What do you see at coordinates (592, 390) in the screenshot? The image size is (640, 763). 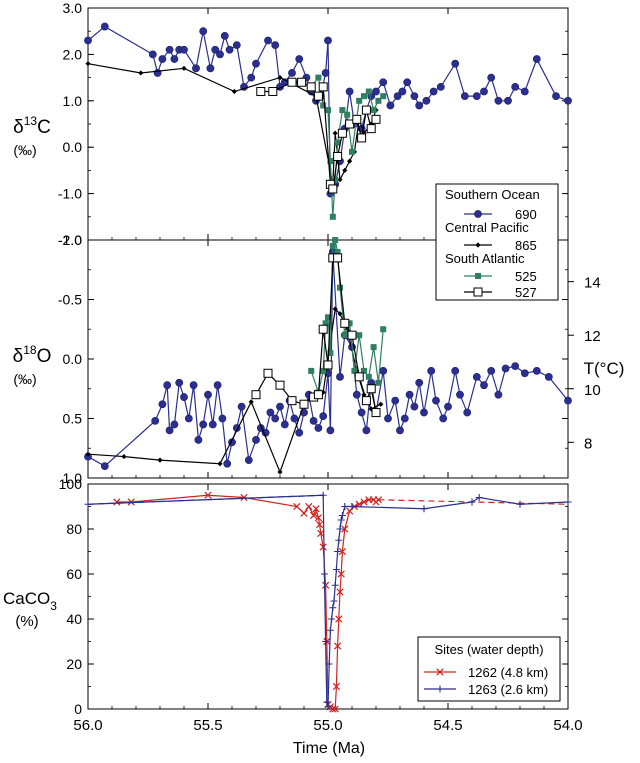 I see `y2-tick-label: 10` at bounding box center [592, 390].